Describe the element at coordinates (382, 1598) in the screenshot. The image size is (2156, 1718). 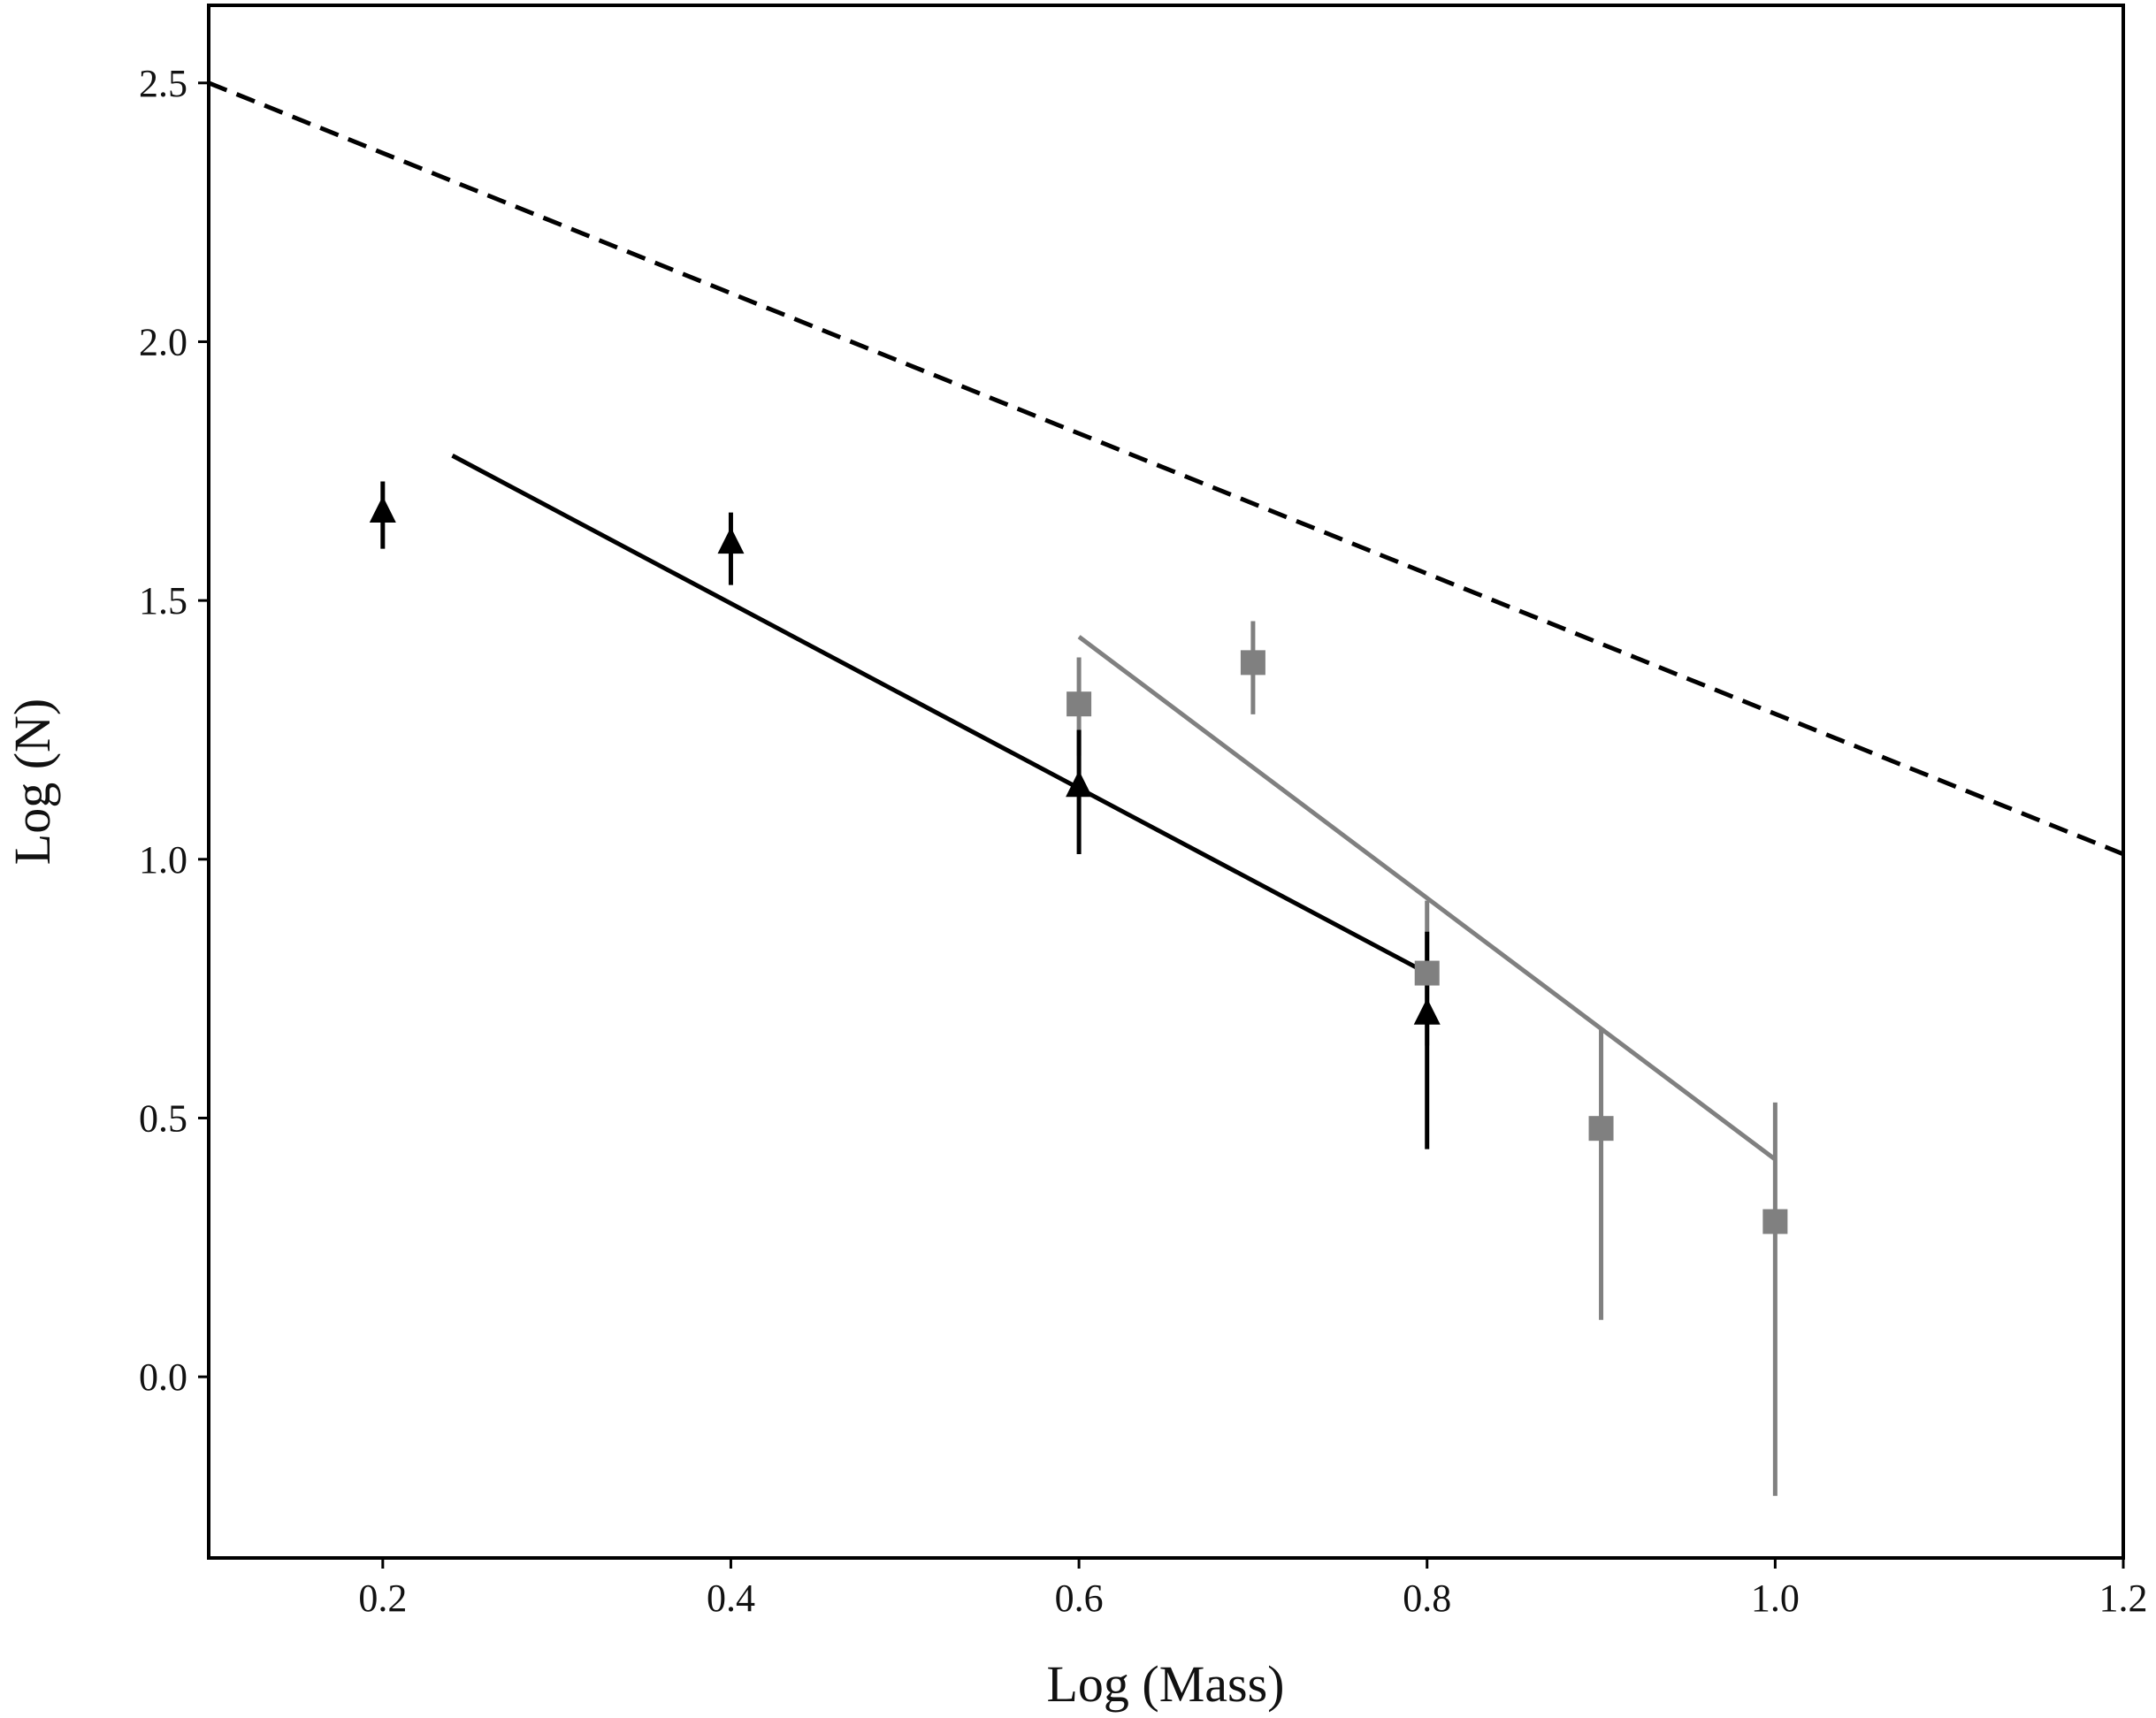
I see `x-tick-label: 0.2` at that location.